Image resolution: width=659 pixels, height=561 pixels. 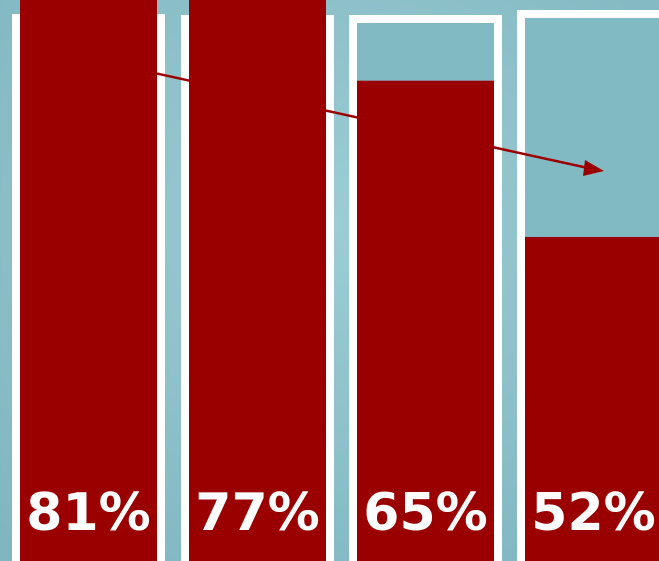 I want to click on bar-value-label: 52%, so click(x=593, y=513).